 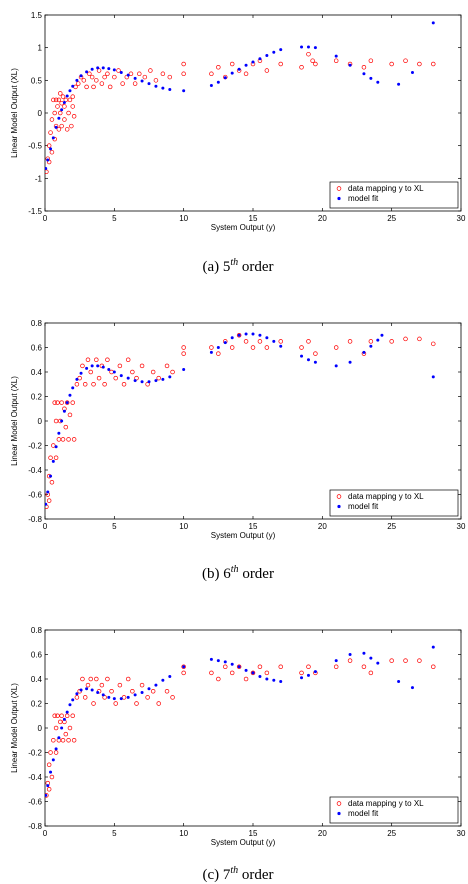 What do you see at coordinates (37, 397) in the screenshot?
I see `y-tick-label: 0.2` at bounding box center [37, 397].